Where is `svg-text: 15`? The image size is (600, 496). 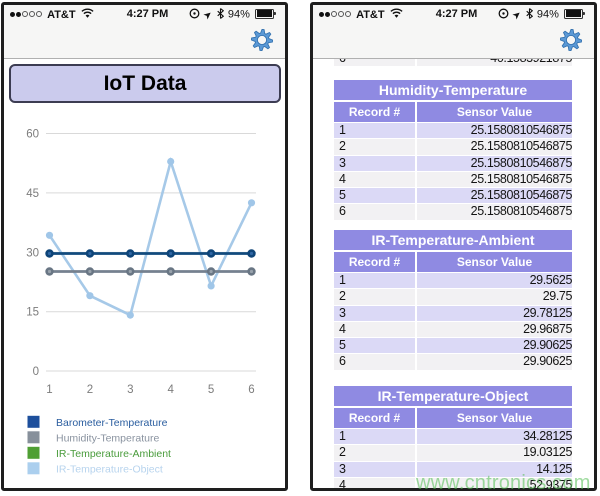
svg-text: 15 is located at coordinates (32, 313).